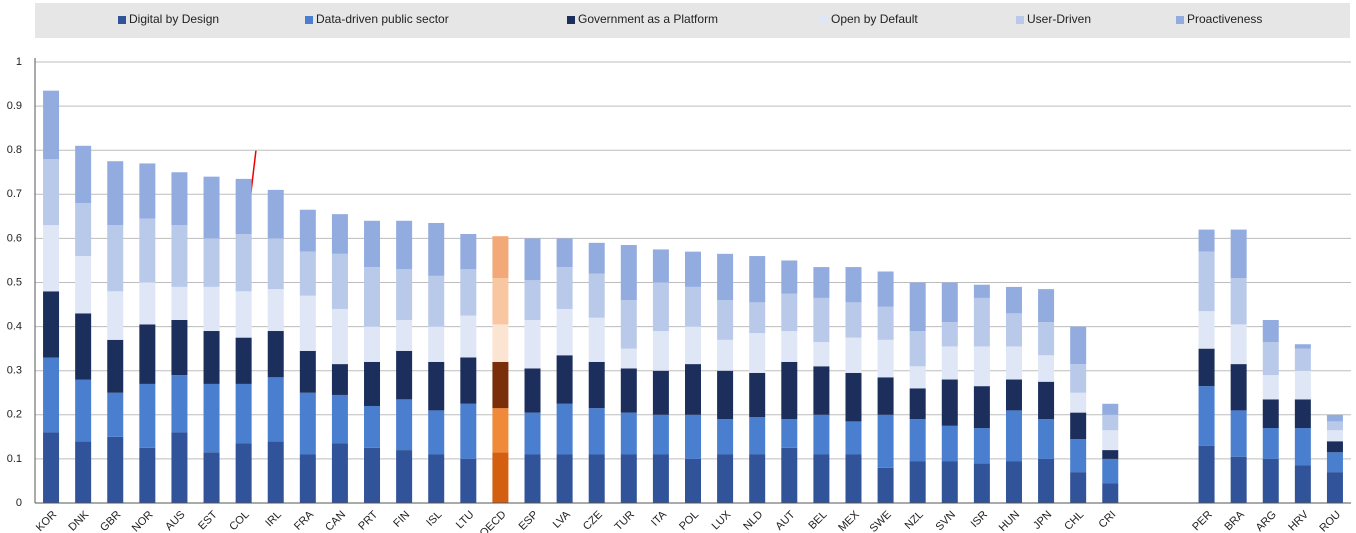 This screenshot has height=533, width=1356. What do you see at coordinates (239, 521) in the screenshot?
I see `x-tick-label: COL` at bounding box center [239, 521].